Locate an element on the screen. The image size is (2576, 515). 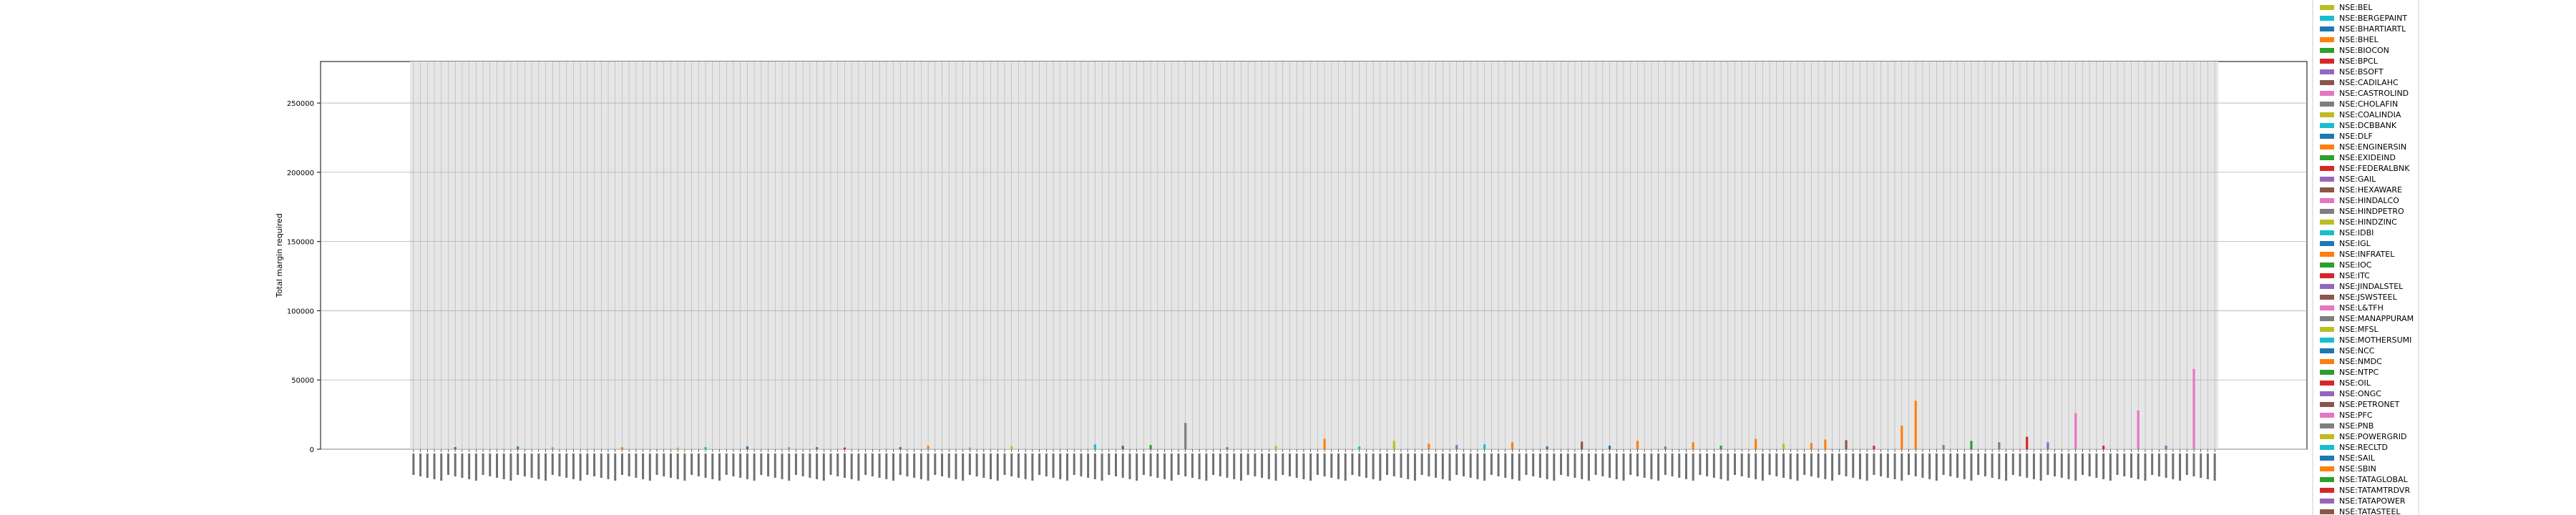
legend-label: NSE:BEL is located at coordinates (2356, 8).